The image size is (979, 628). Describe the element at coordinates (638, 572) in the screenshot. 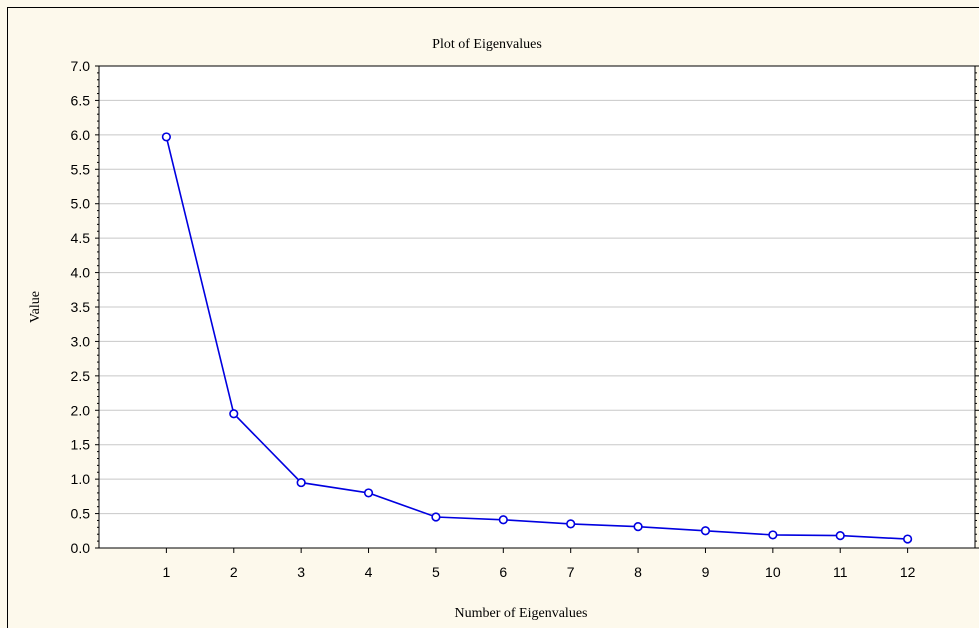

I see `x-tick-label: 8` at that location.